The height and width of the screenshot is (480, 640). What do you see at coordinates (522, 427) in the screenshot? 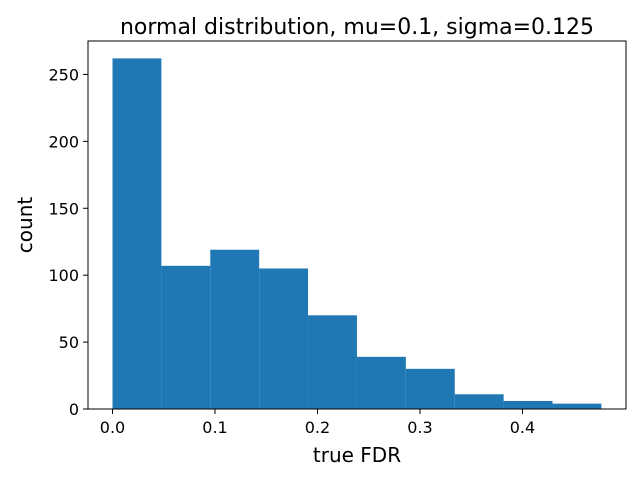
I see `x-tick-label: 0.4` at bounding box center [522, 427].